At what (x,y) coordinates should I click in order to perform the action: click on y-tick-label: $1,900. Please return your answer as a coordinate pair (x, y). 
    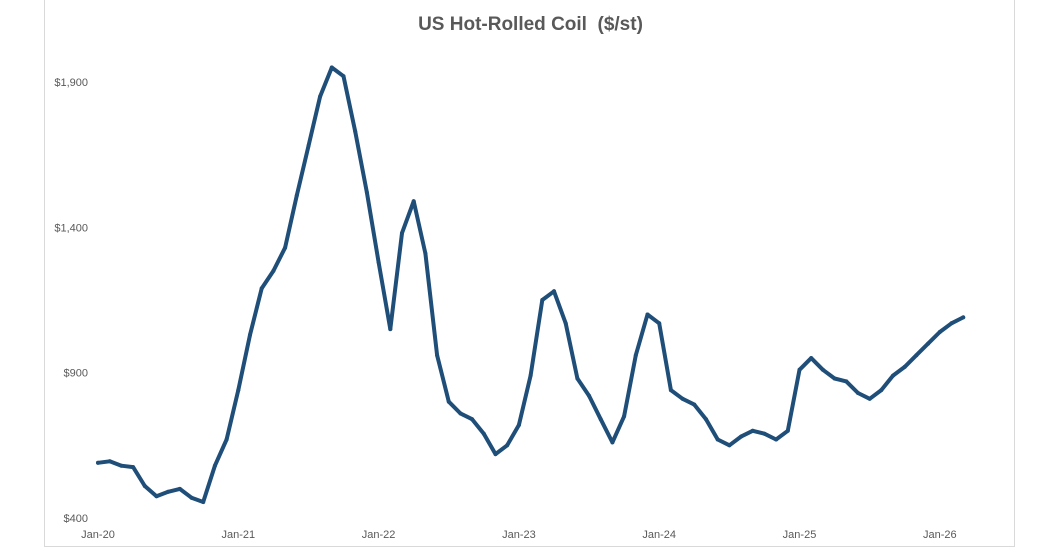
    Looking at the image, I should click on (71, 83).